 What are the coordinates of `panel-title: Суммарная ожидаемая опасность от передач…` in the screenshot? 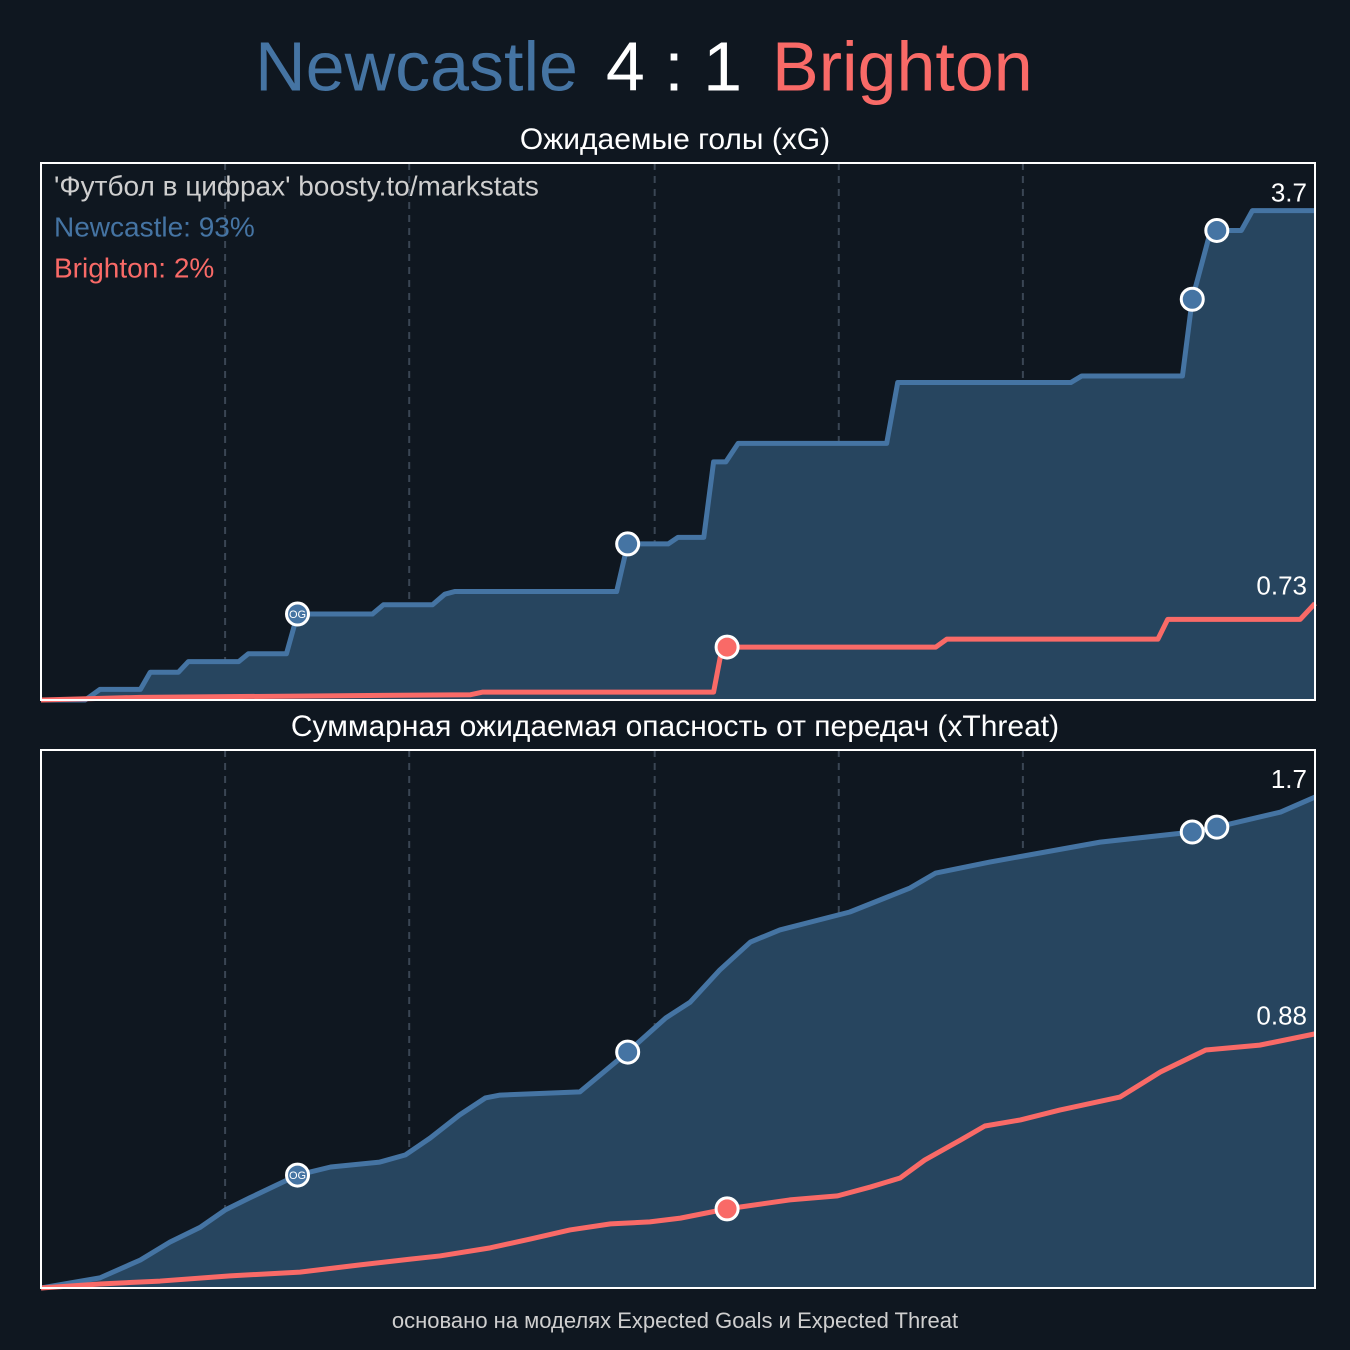 It's located at (675, 726).